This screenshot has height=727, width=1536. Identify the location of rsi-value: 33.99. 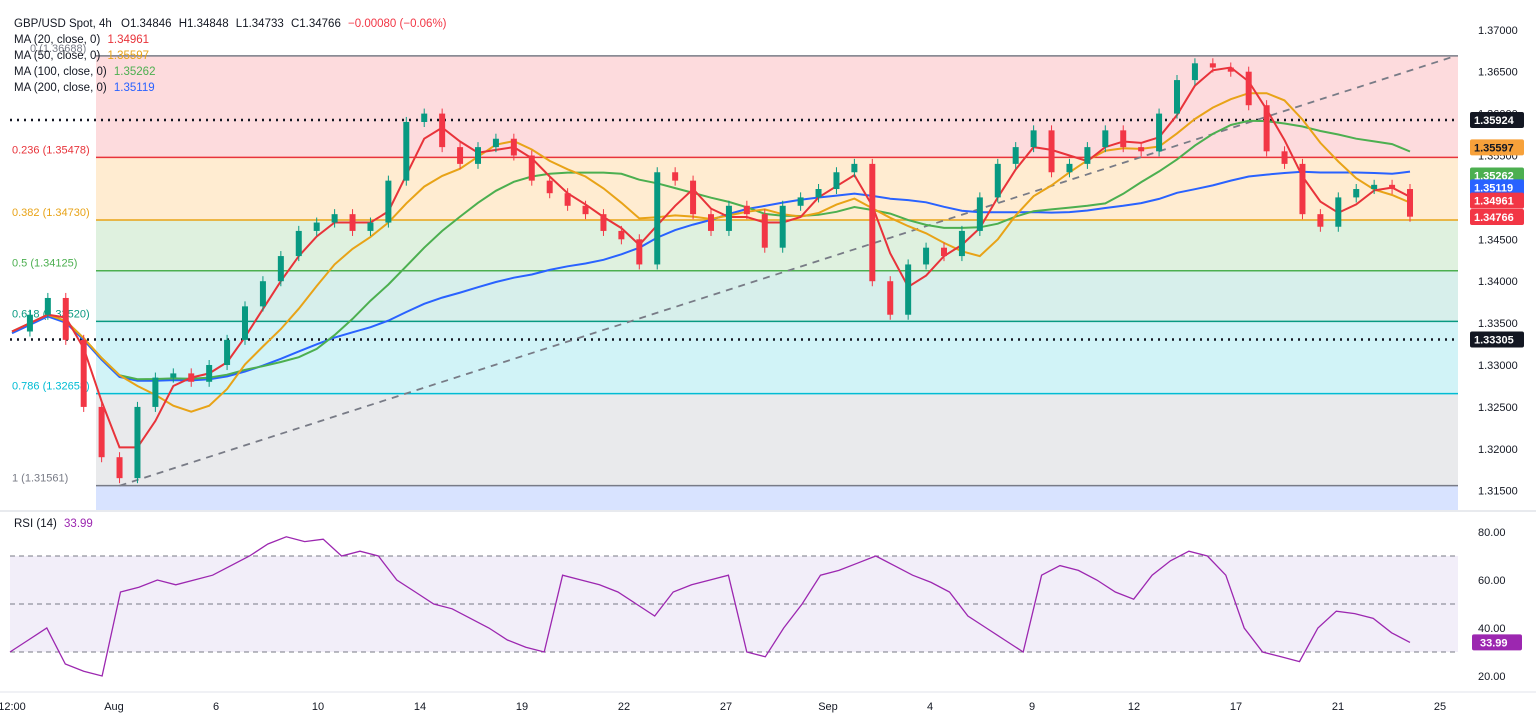
(78, 524).